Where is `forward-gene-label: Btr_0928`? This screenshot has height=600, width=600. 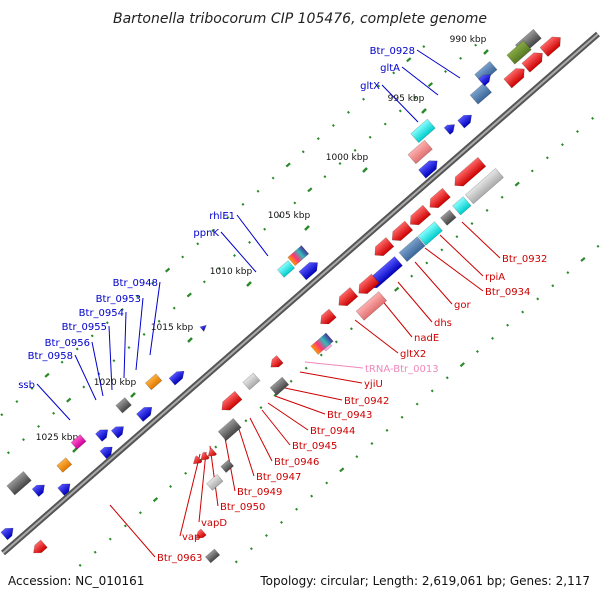
forward-gene-label: Btr_0928 is located at coordinates (392, 51).